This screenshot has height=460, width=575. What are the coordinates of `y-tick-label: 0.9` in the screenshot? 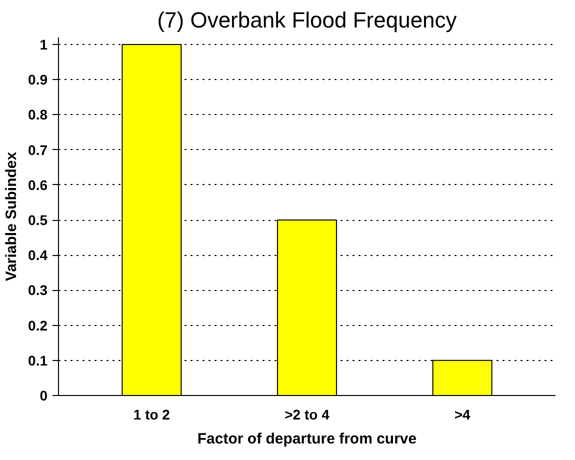 It's located at (38, 80).